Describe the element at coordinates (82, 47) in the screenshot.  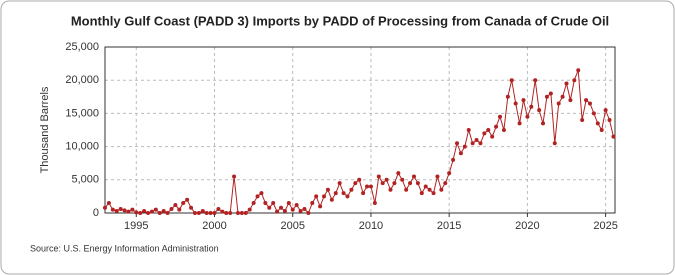
I see `y-tick-label: 25,000` at that location.